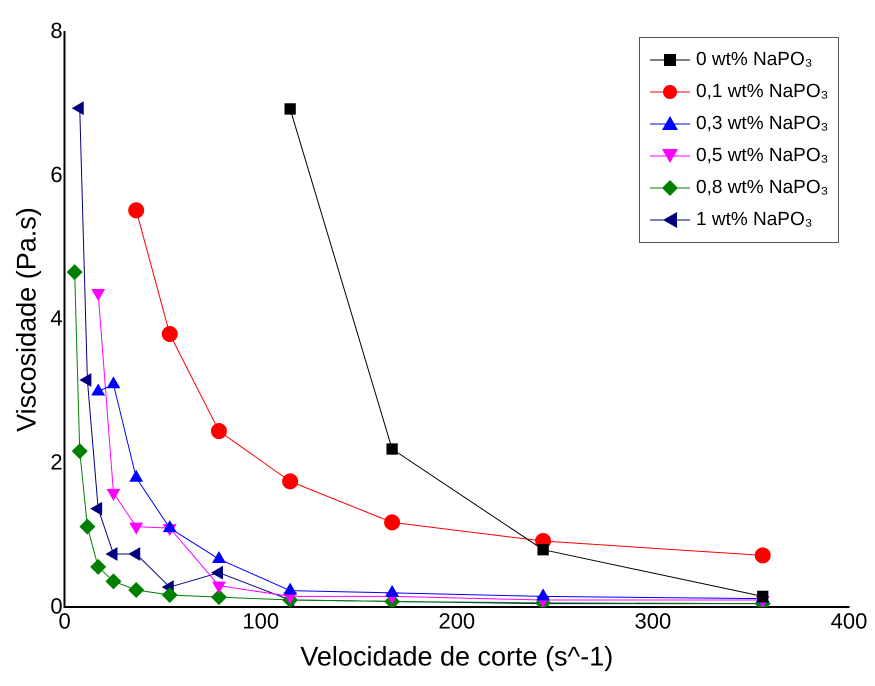 This screenshot has height=686, width=875. I want to click on x-tick-label: 400, so click(849, 621).